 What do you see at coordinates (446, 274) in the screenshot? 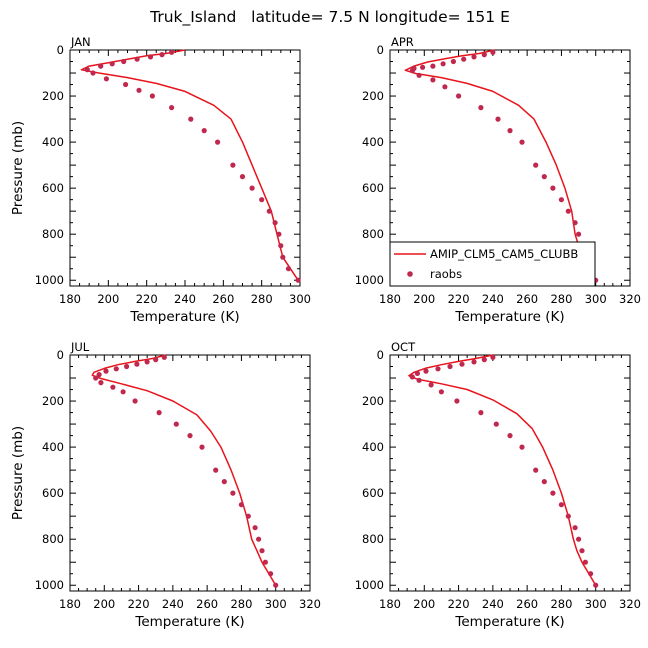
I see `legend-obs-label: raobs` at bounding box center [446, 274].